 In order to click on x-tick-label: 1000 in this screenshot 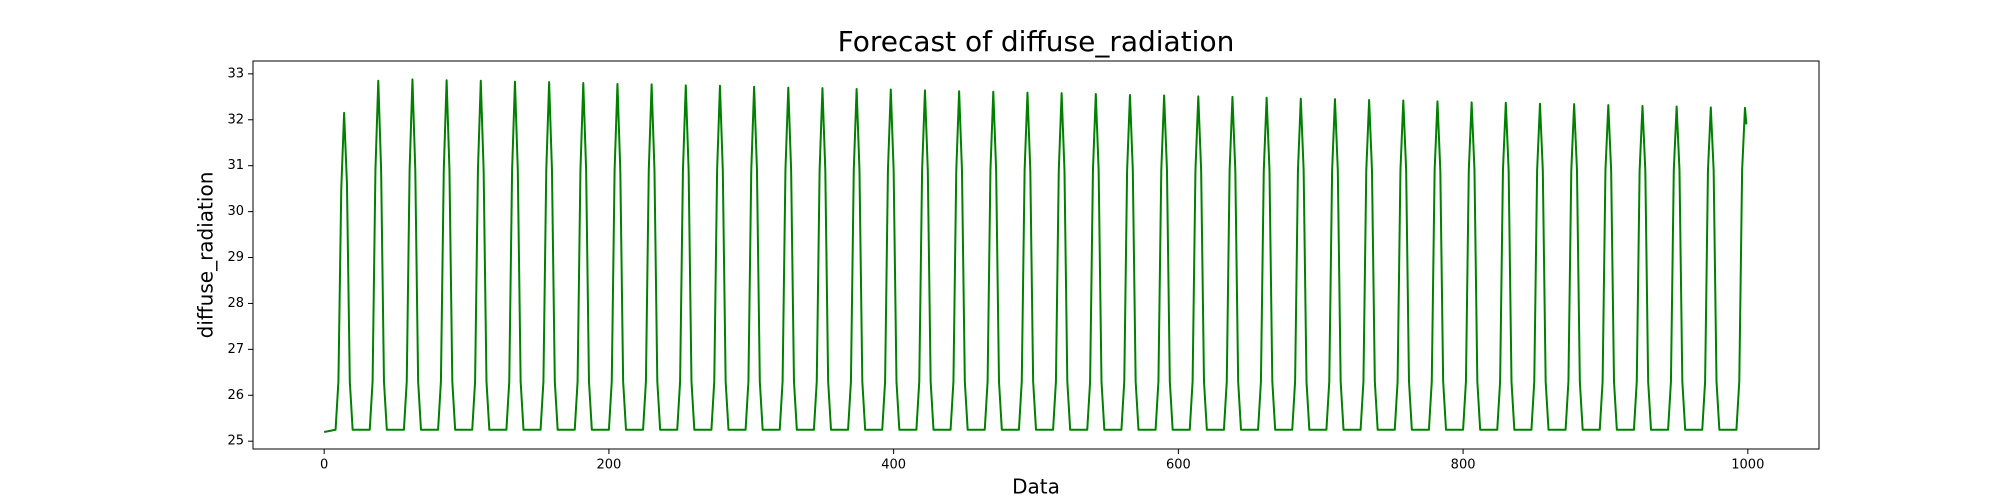, I will do `click(1747, 465)`.